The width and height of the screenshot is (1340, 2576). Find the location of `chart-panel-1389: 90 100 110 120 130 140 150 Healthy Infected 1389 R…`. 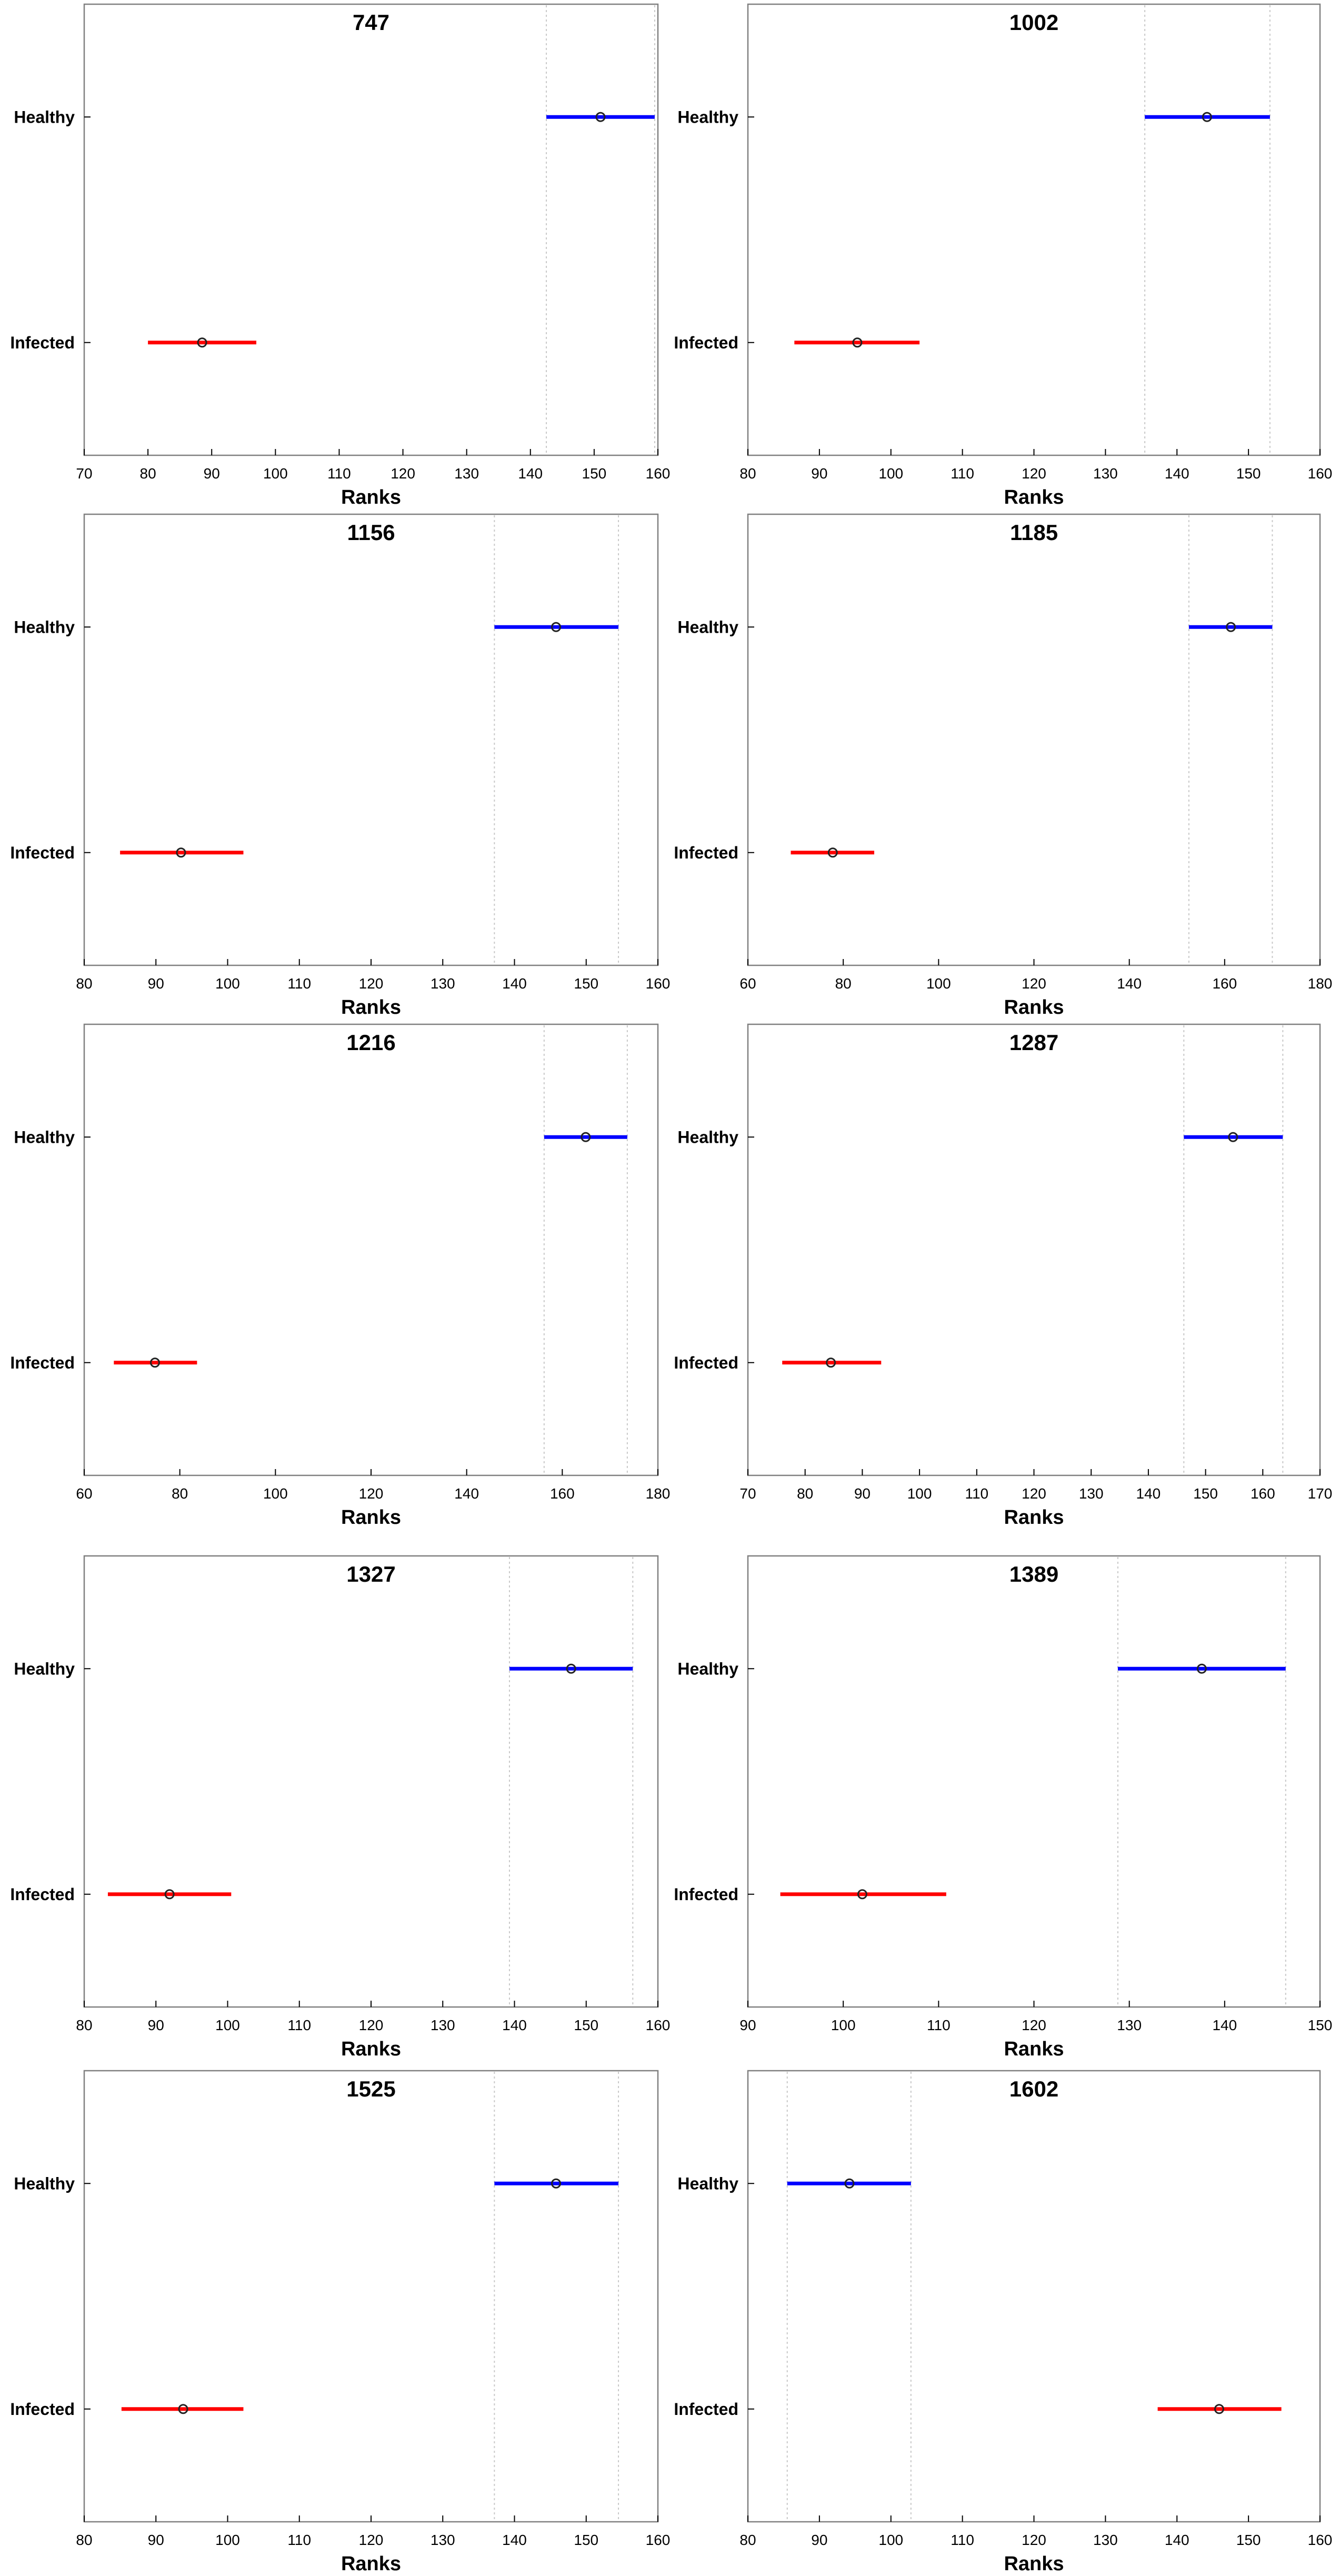

chart-panel-1389: 90 100 110 120 130 140 150 Healthy Infected 1389 R… is located at coordinates (1003, 1808).